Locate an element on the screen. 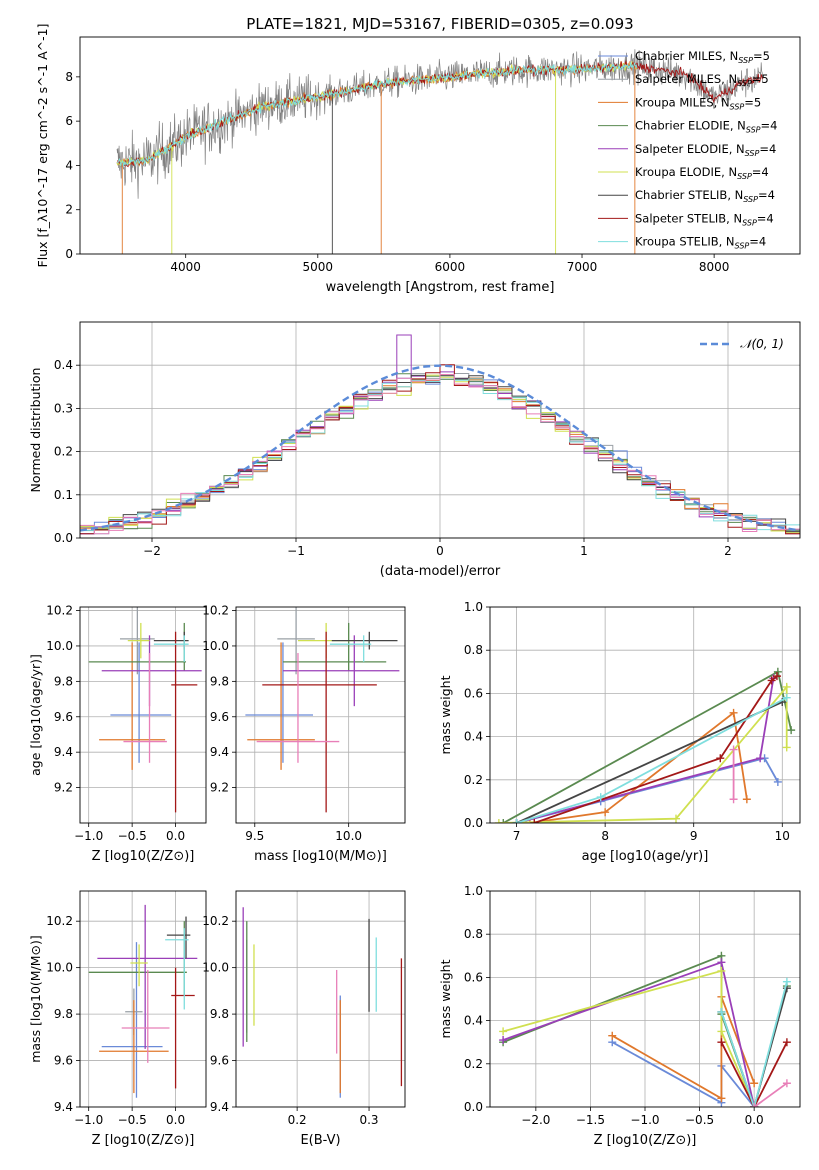 The width and height of the screenshot is (819, 1170). x-tick-label: 10 is located at coordinates (782, 836).